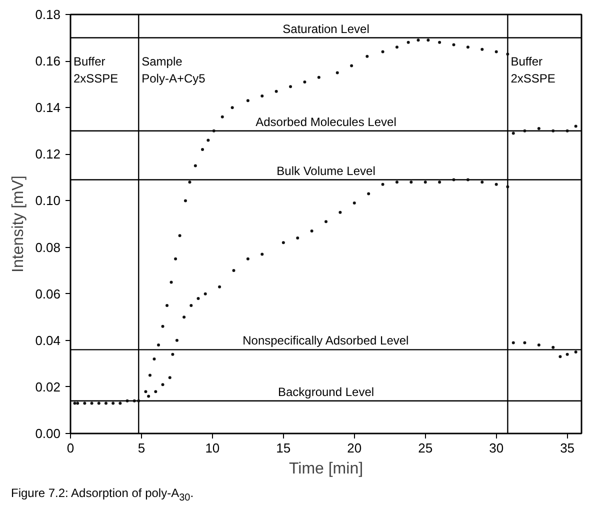  I want to click on x-tick-label: 30, so click(496, 448).